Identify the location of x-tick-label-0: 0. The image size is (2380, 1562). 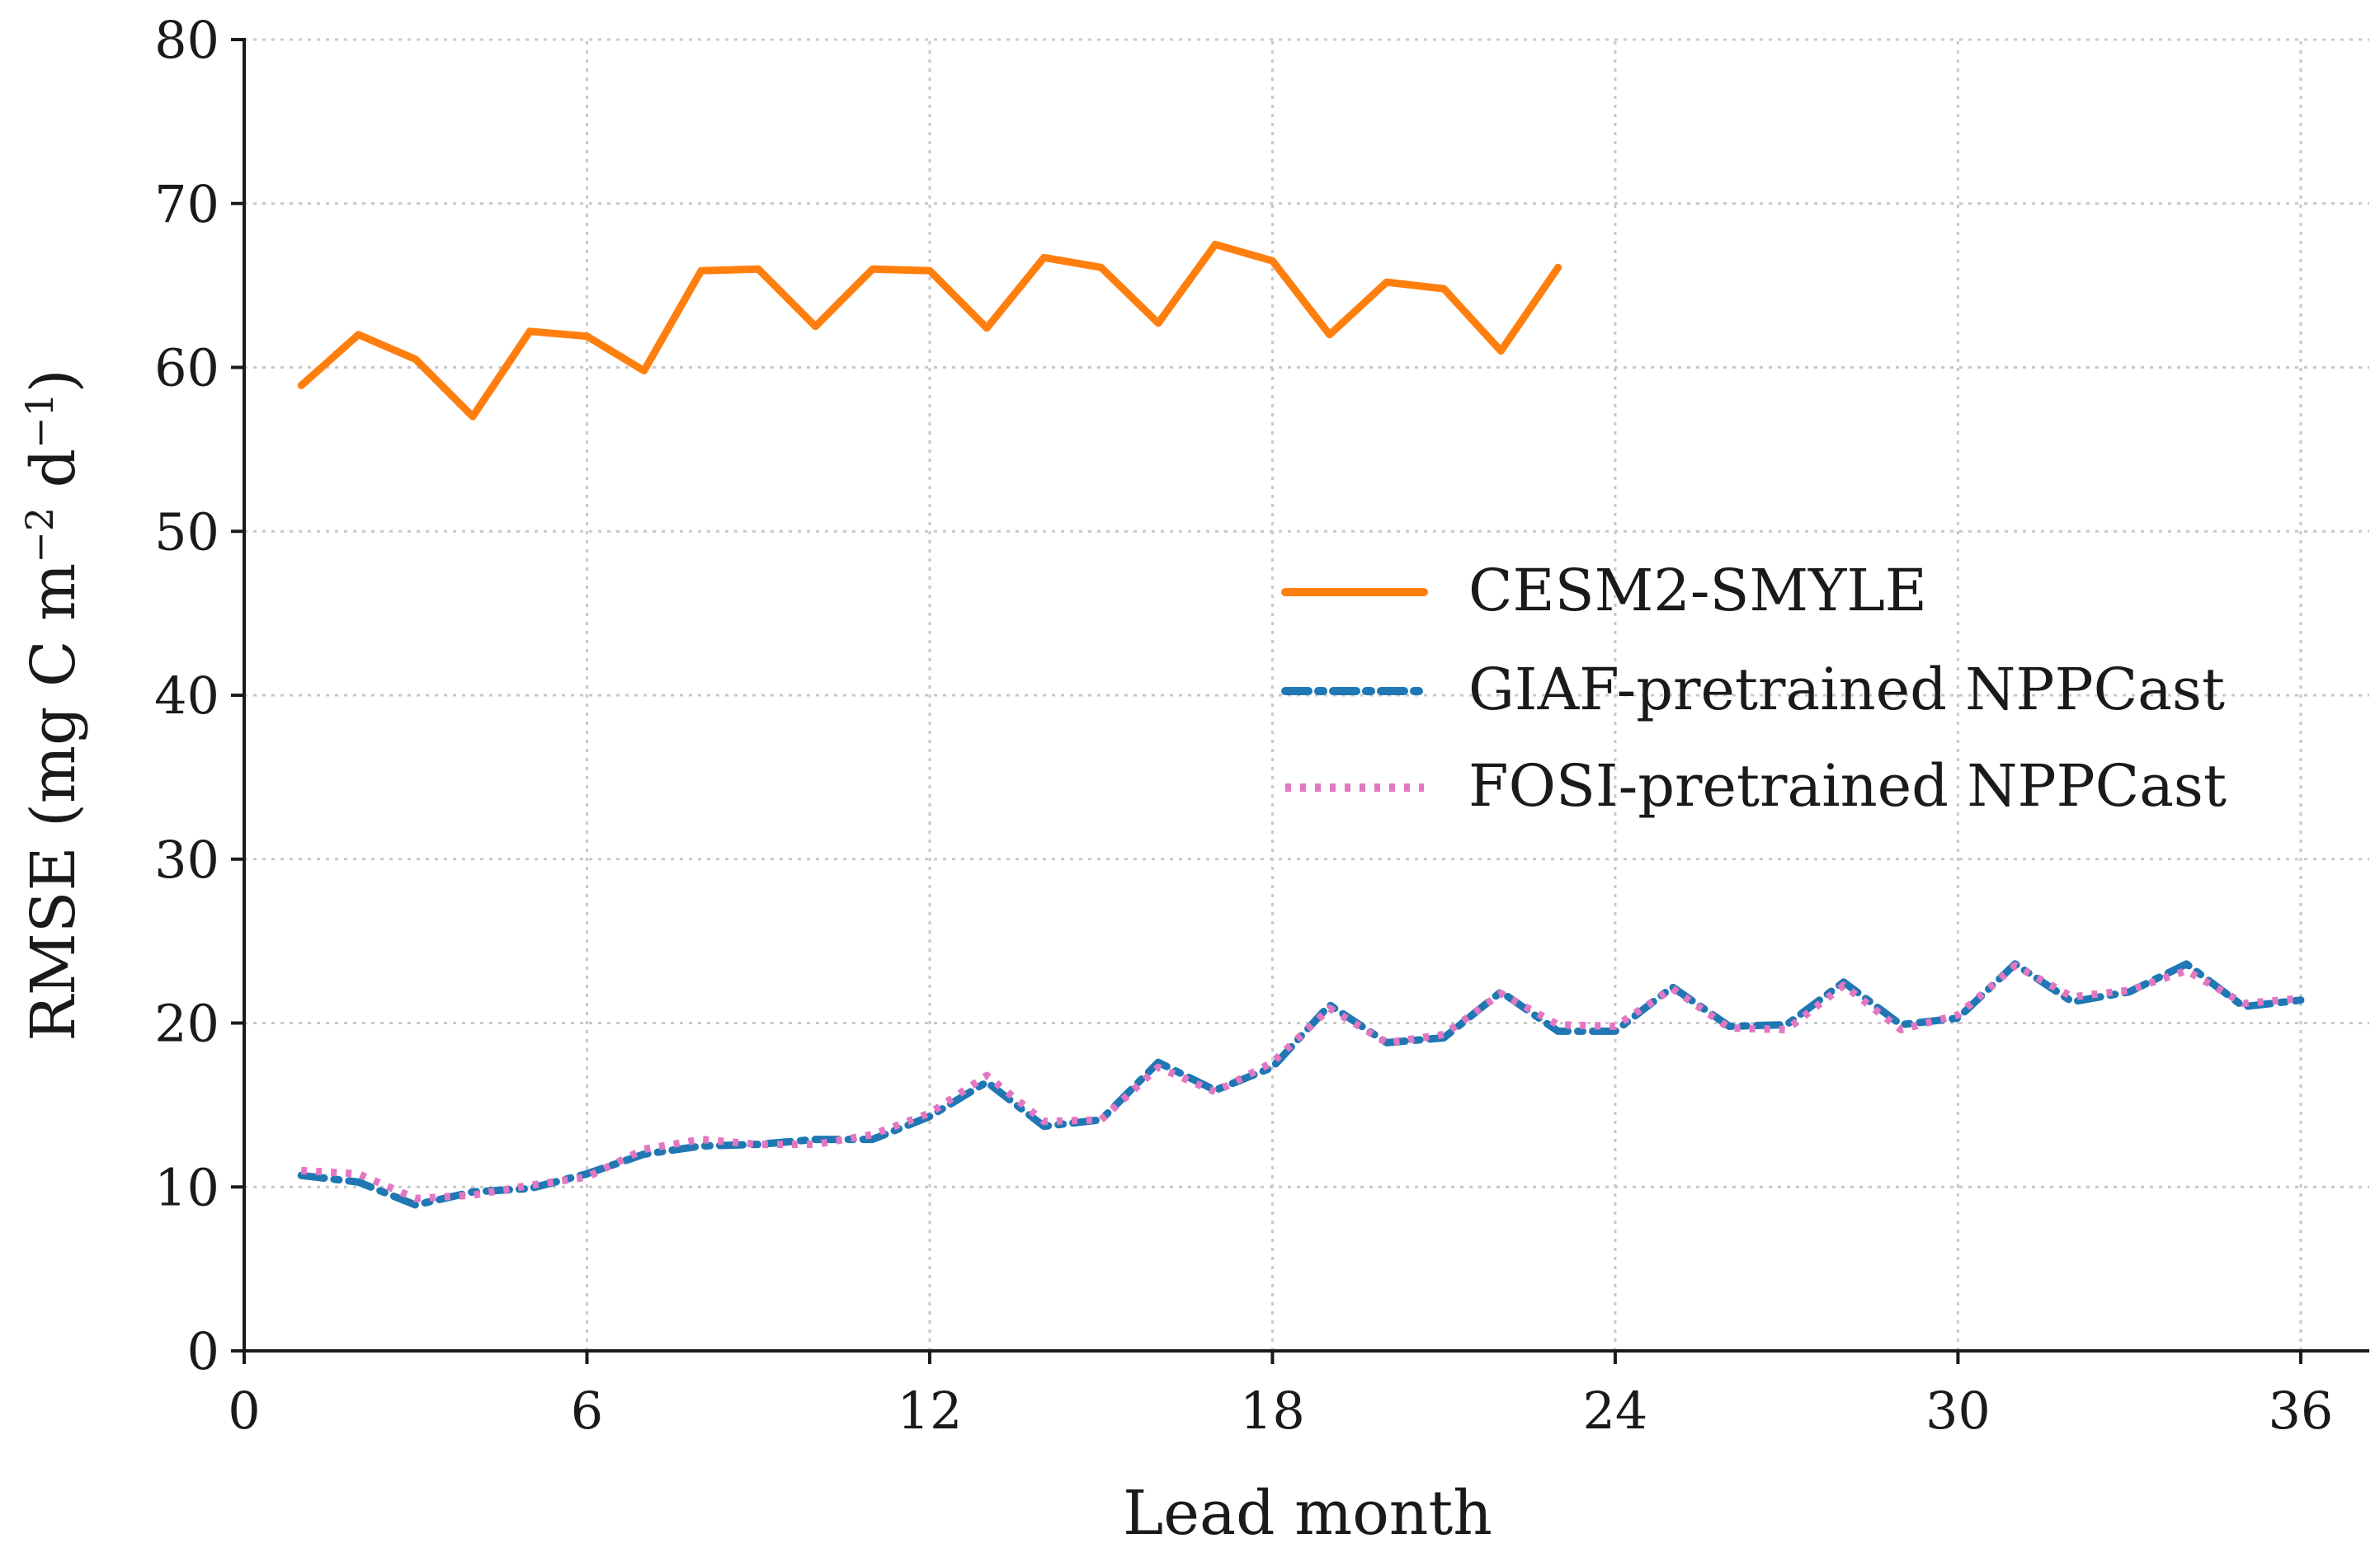
(244, 1411).